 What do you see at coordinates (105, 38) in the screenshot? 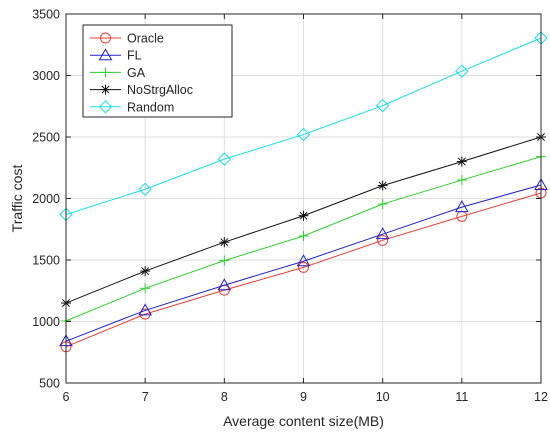
I see `legend-marker-oracle` at bounding box center [105, 38].